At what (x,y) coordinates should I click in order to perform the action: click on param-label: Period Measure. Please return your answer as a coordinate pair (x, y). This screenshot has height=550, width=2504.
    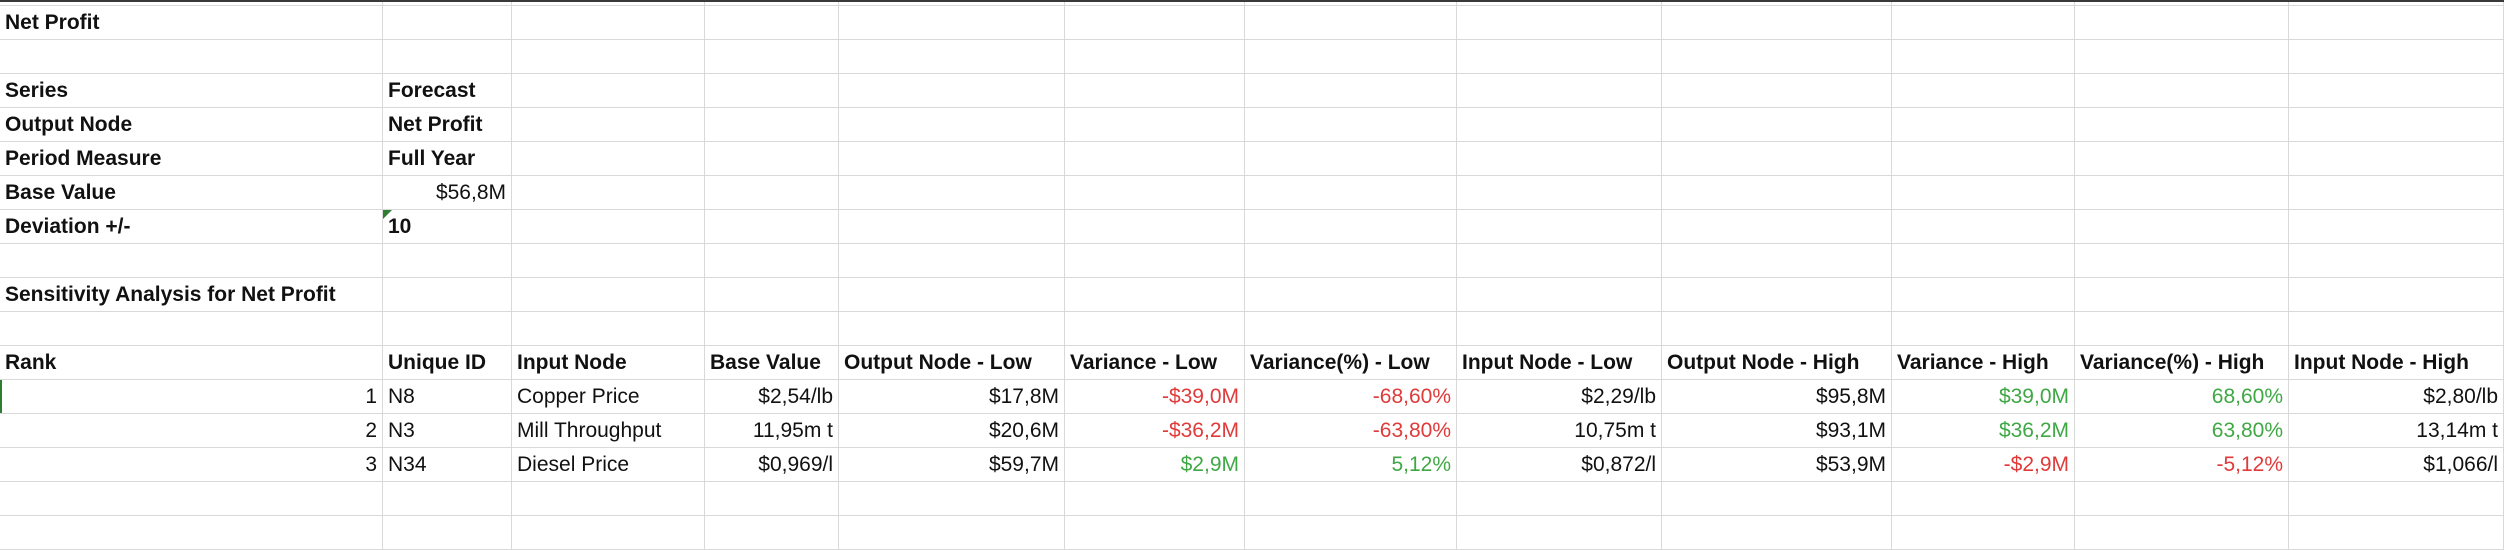
    Looking at the image, I should click on (191, 159).